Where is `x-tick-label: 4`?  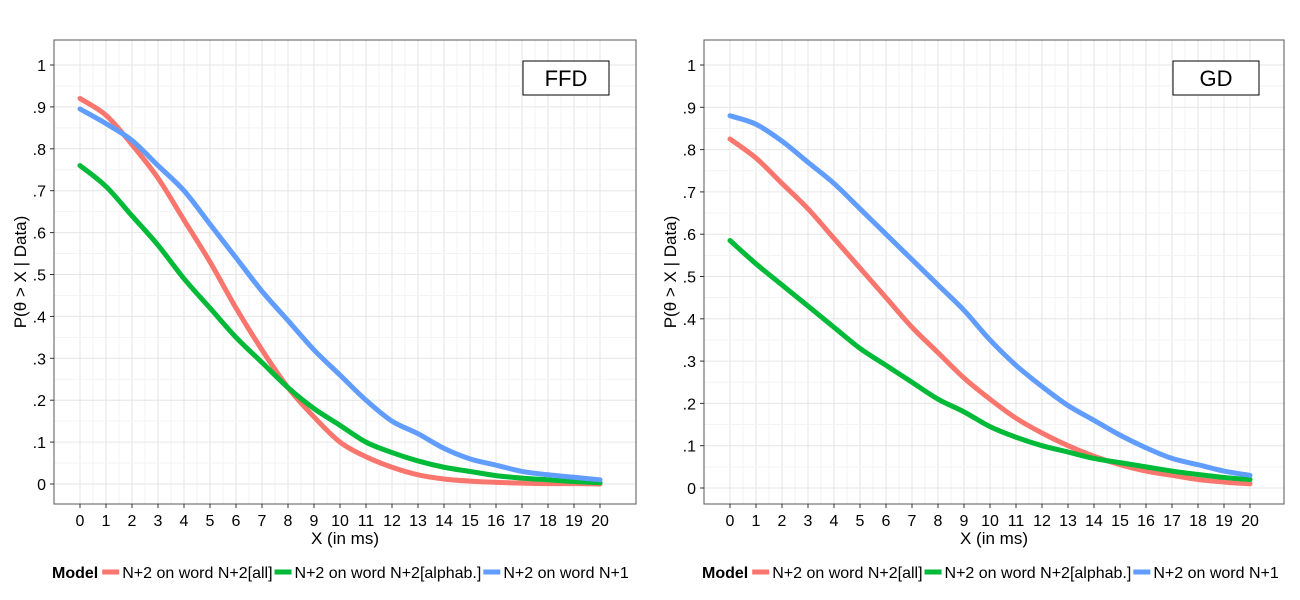
x-tick-label: 4 is located at coordinates (834, 521).